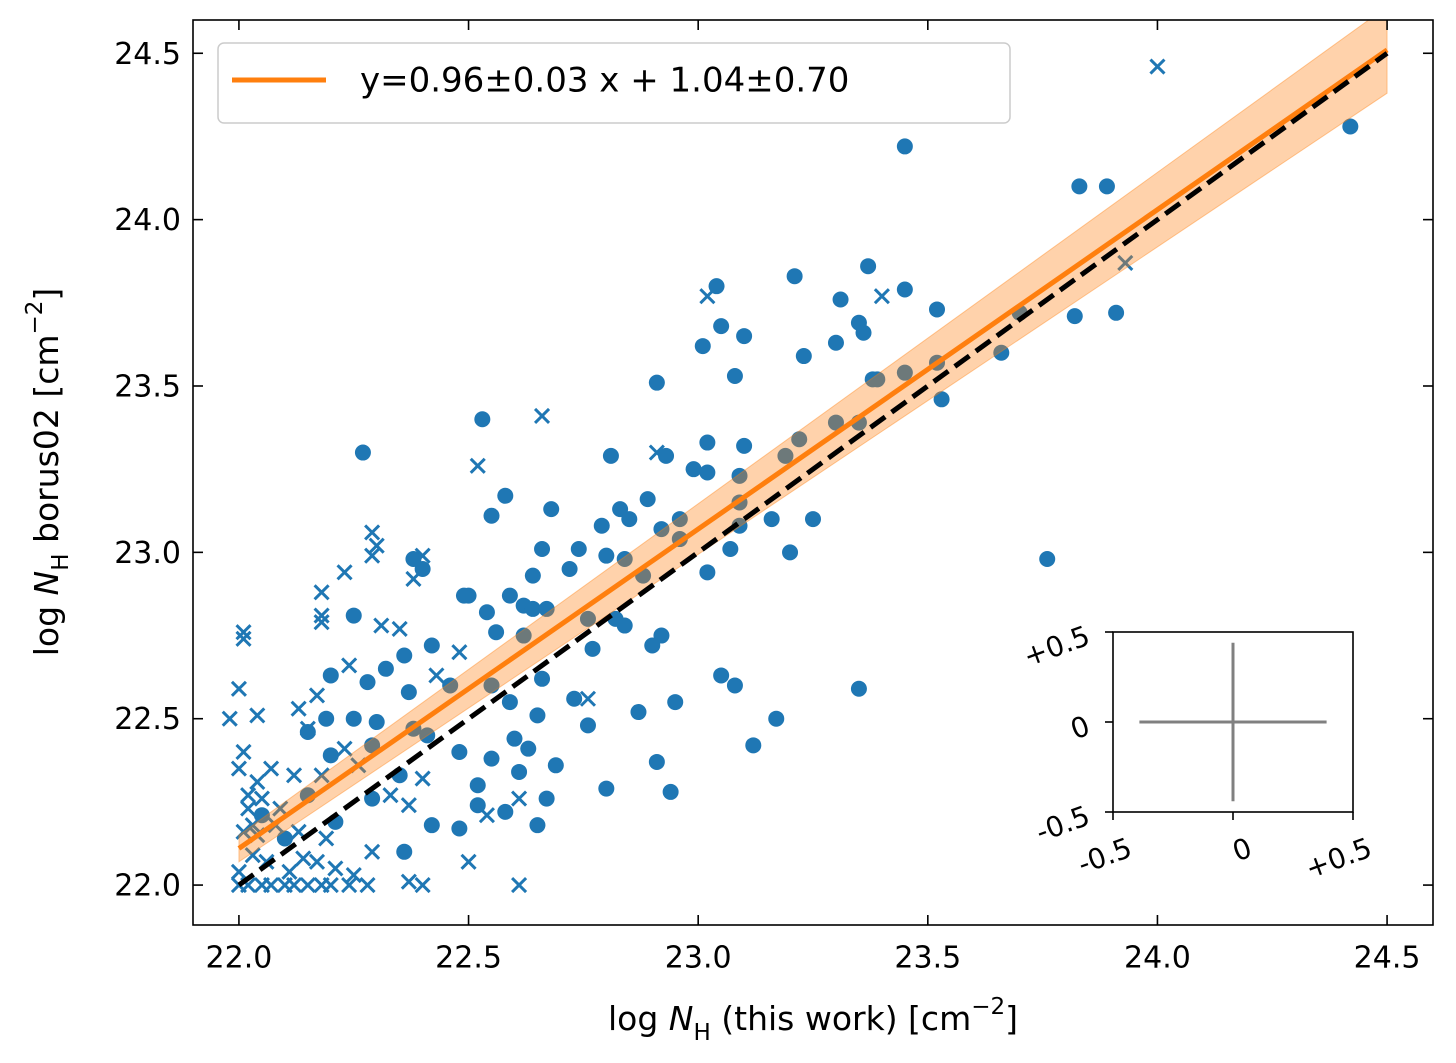 The width and height of the screenshot is (1456, 1063). What do you see at coordinates (1157, 958) in the screenshot?
I see `x-tick-label: 24.0` at bounding box center [1157, 958].